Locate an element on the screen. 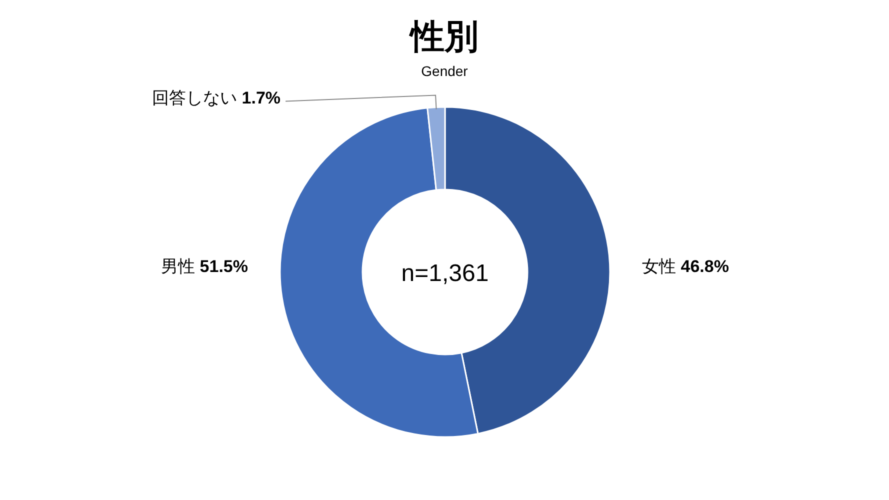 The image size is (889, 500). text: n=1,361 is located at coordinates (445, 273).